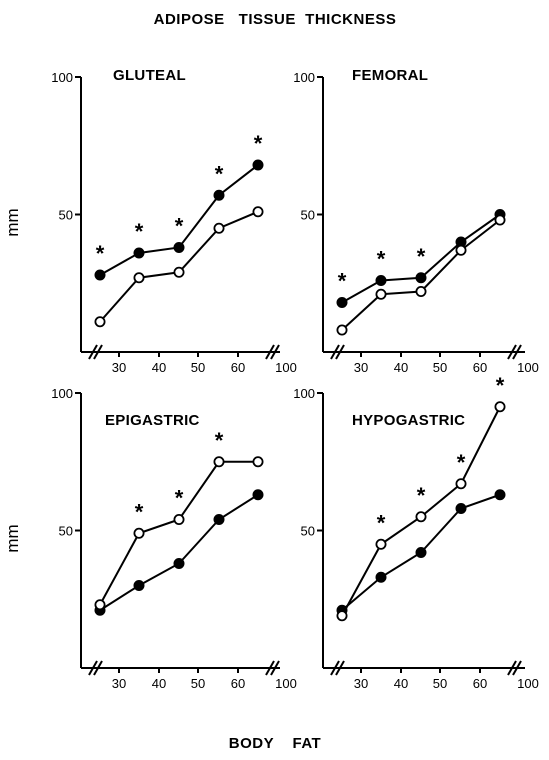 The height and width of the screenshot is (760, 549). What do you see at coordinates (275, 19) in the screenshot?
I see `figure-title: ADIPOSE TISSUE THICKNESS` at bounding box center [275, 19].